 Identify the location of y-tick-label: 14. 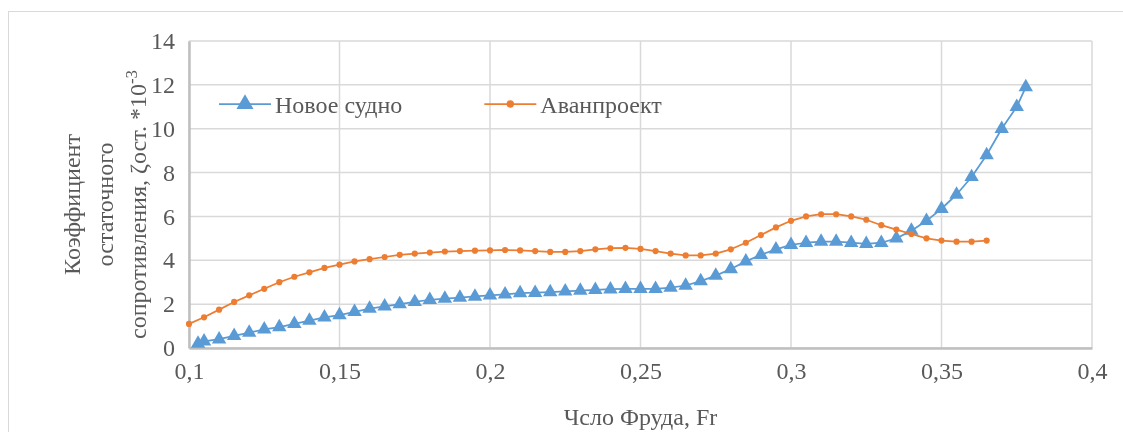
(163, 41).